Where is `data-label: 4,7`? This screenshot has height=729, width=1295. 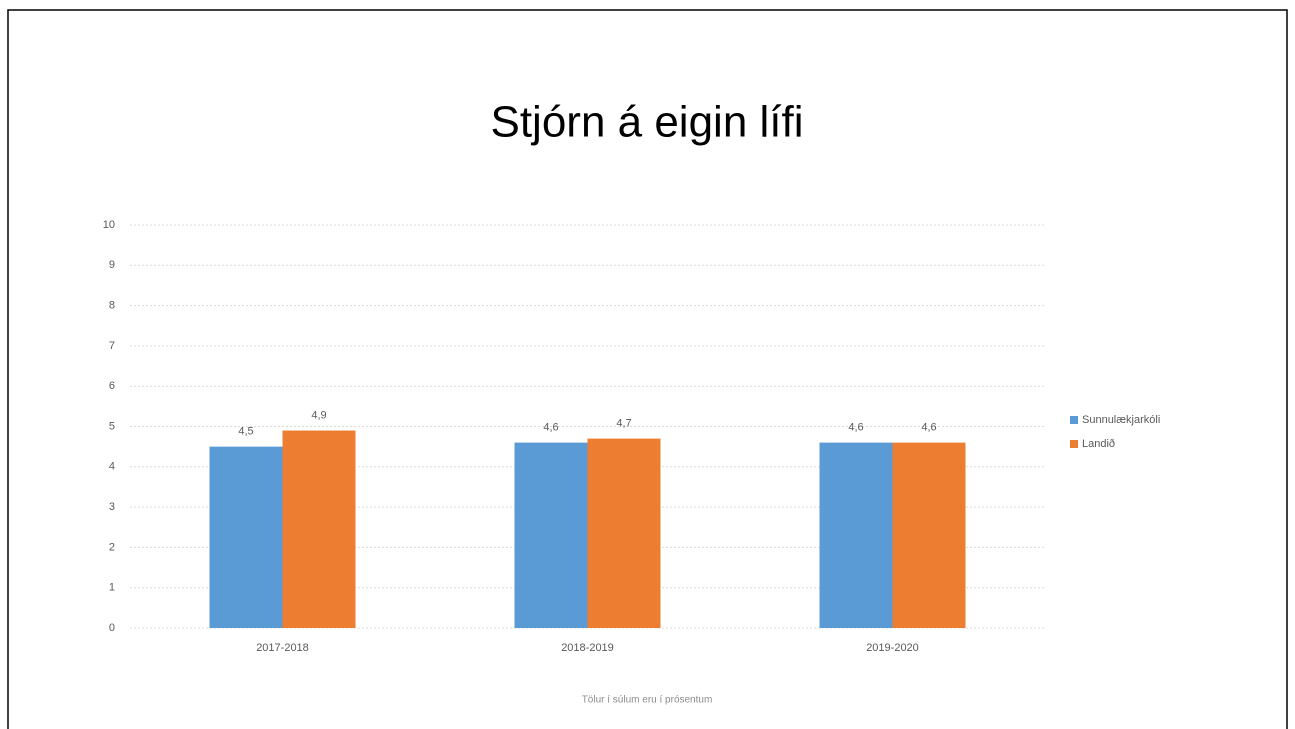
data-label: 4,7 is located at coordinates (623, 423).